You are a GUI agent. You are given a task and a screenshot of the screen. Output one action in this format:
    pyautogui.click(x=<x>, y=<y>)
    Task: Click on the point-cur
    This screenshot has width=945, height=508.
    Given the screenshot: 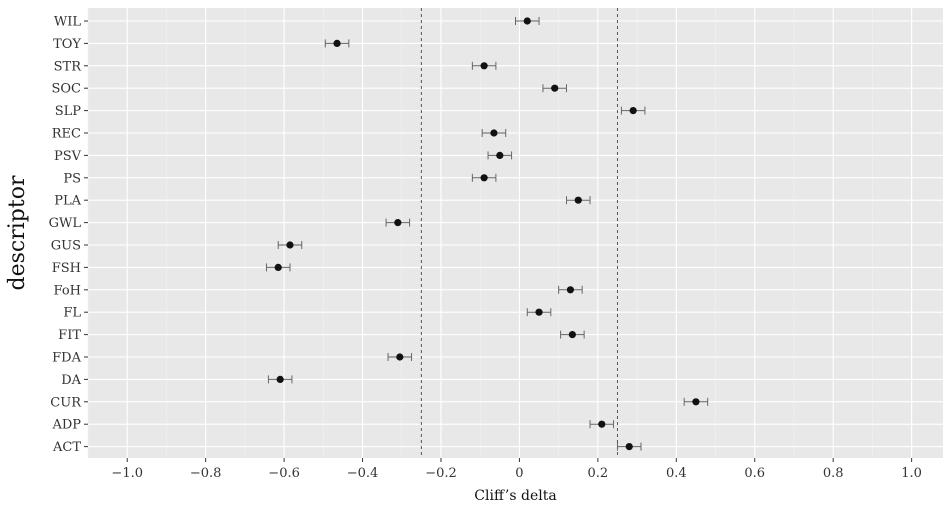 What is the action you would take?
    pyautogui.click(x=696, y=402)
    